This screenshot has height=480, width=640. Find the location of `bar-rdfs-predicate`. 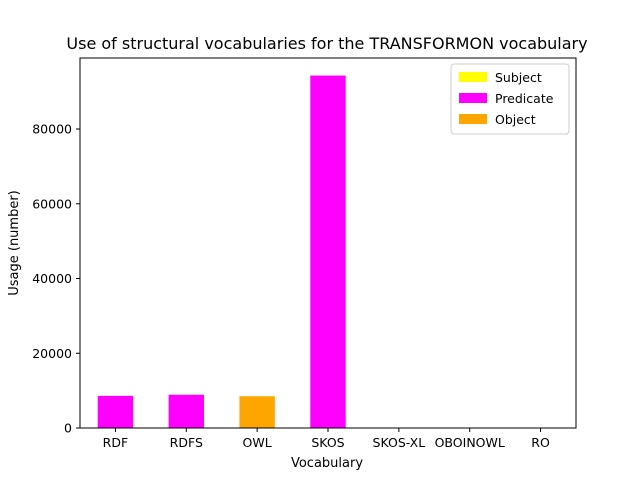

bar-rdfs-predicate is located at coordinates (186, 411).